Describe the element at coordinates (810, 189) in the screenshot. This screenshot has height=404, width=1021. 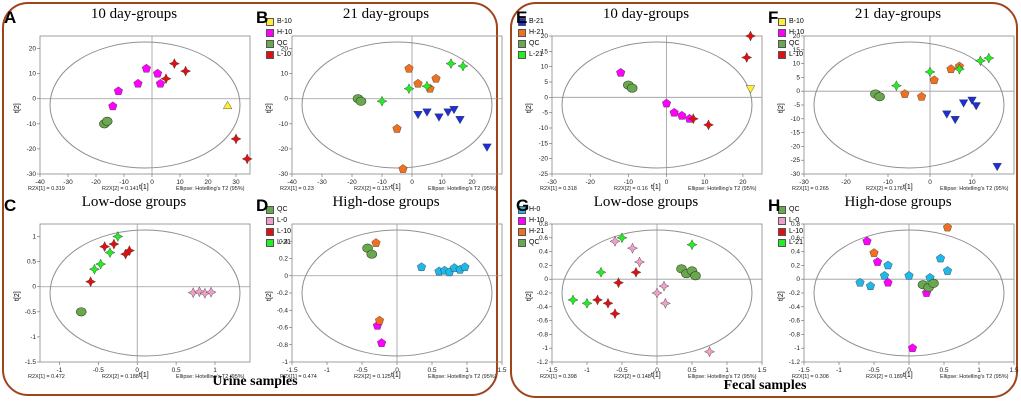
I see `r2x1-label: R2X[1] = 0.265` at that location.